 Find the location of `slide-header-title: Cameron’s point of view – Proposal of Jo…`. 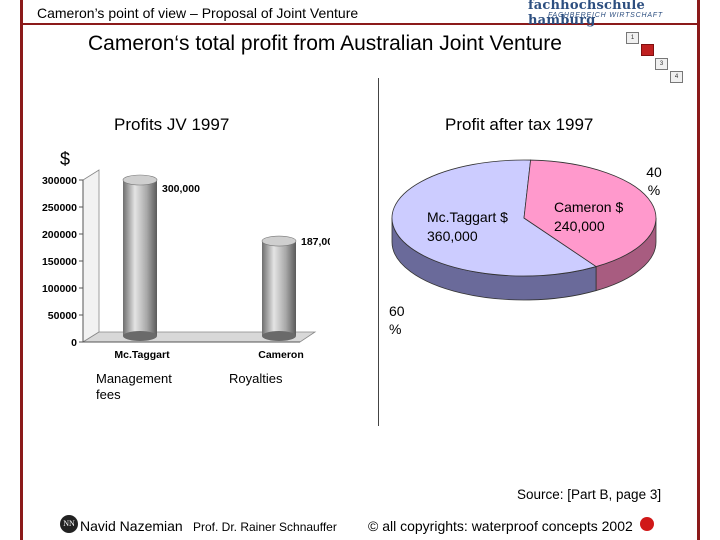

slide-header-title: Cameron’s point of view – Proposal of Jo… is located at coordinates (198, 13).